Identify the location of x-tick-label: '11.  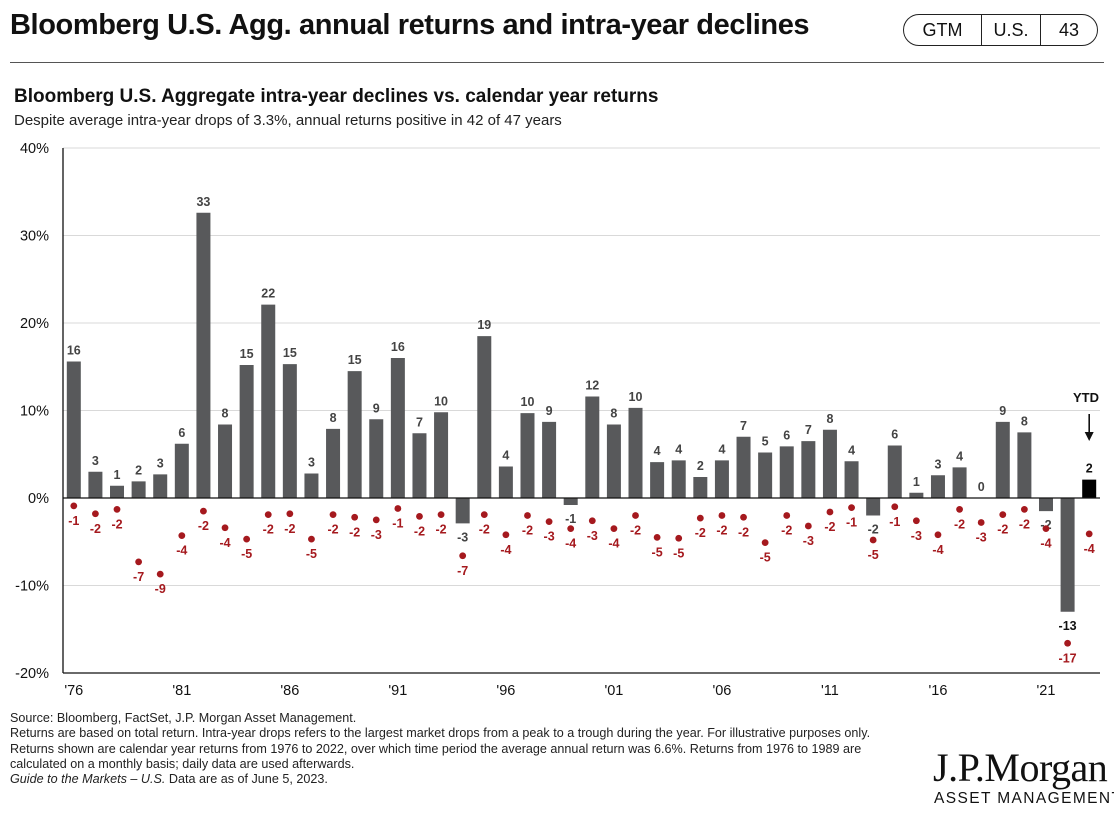
(830, 691).